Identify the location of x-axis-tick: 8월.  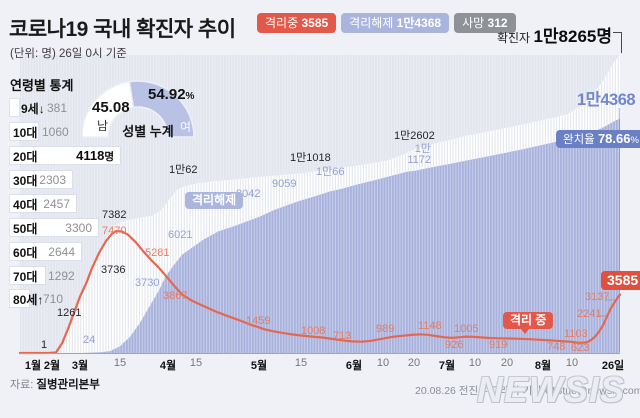
(543, 366).